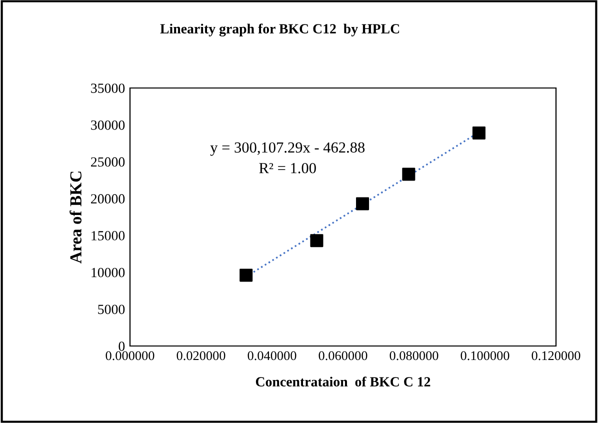 The width and height of the screenshot is (598, 423). Describe the element at coordinates (280, 30) in the screenshot. I see `chart-title: Linearity graph for BKC C12 by HPLC` at that location.